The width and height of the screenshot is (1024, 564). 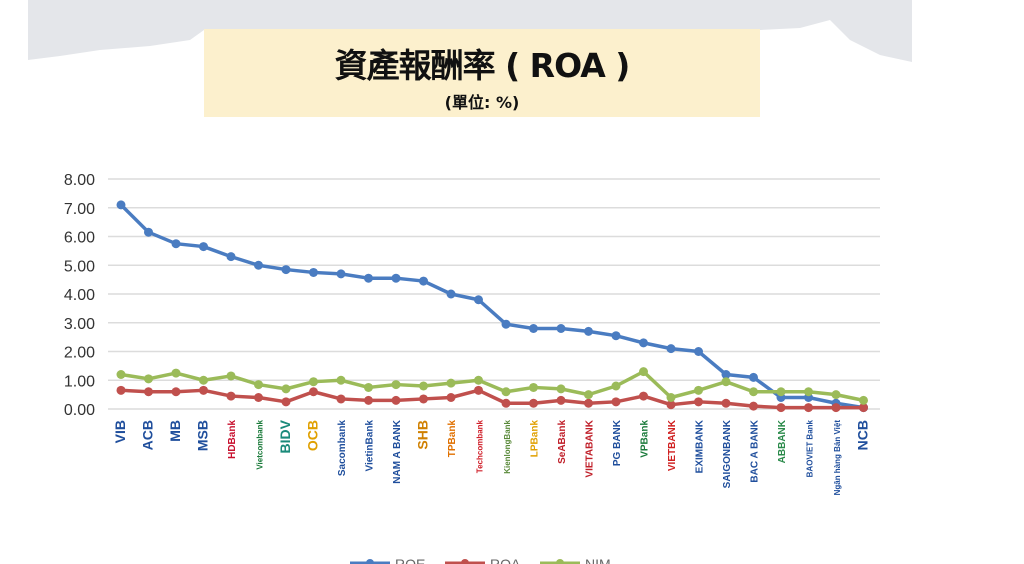 What do you see at coordinates (175, 431) in the screenshot?
I see `x-category-label: MB` at bounding box center [175, 431].